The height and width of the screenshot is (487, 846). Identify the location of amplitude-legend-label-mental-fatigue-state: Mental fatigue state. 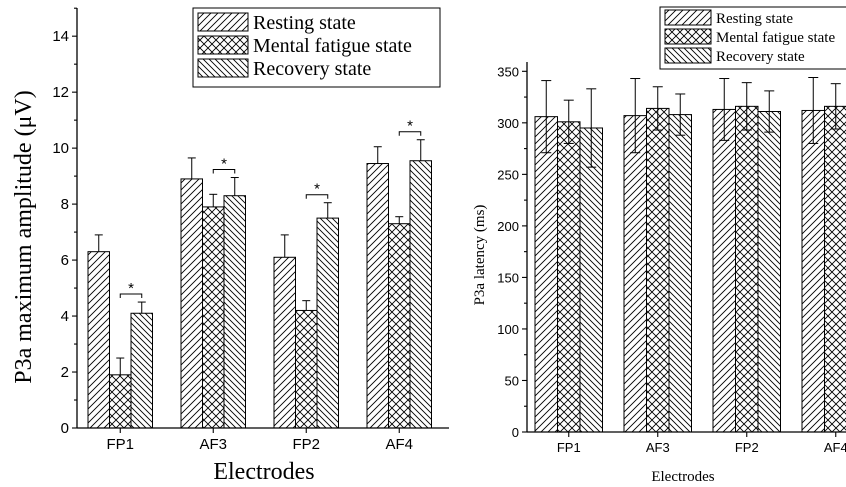
(332, 46).